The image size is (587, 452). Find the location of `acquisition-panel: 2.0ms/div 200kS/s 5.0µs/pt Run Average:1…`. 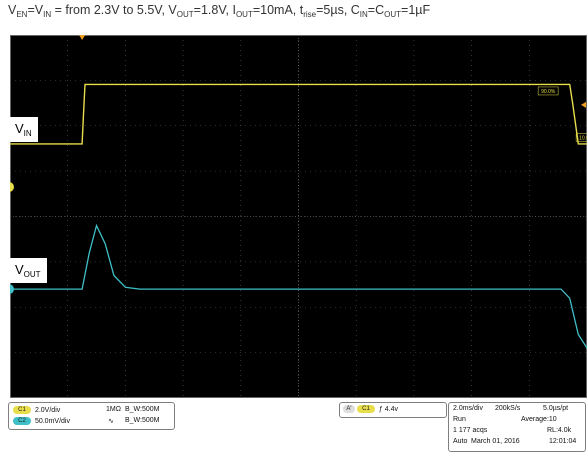

acquisition-panel: 2.0ms/div 200kS/s 5.0µs/pt Run Average:1… is located at coordinates (517, 427).